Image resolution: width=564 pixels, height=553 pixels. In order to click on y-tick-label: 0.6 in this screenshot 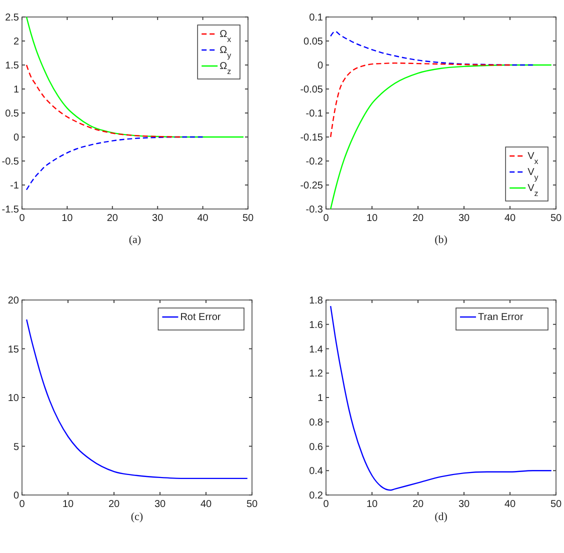, I will do `click(316, 447)`.